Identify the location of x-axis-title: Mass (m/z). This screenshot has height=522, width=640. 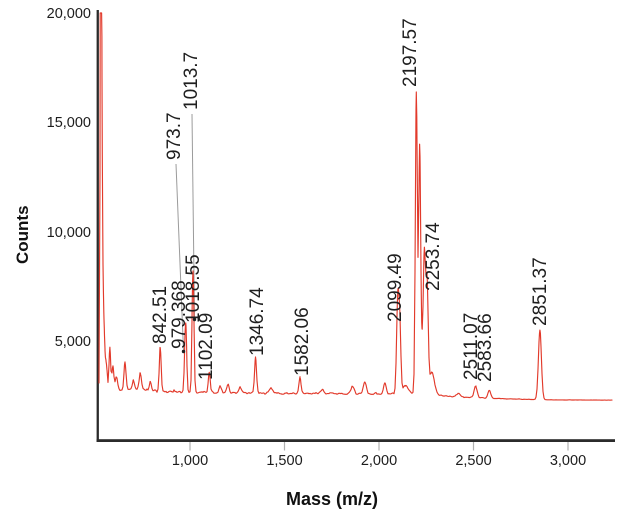
(332, 499).